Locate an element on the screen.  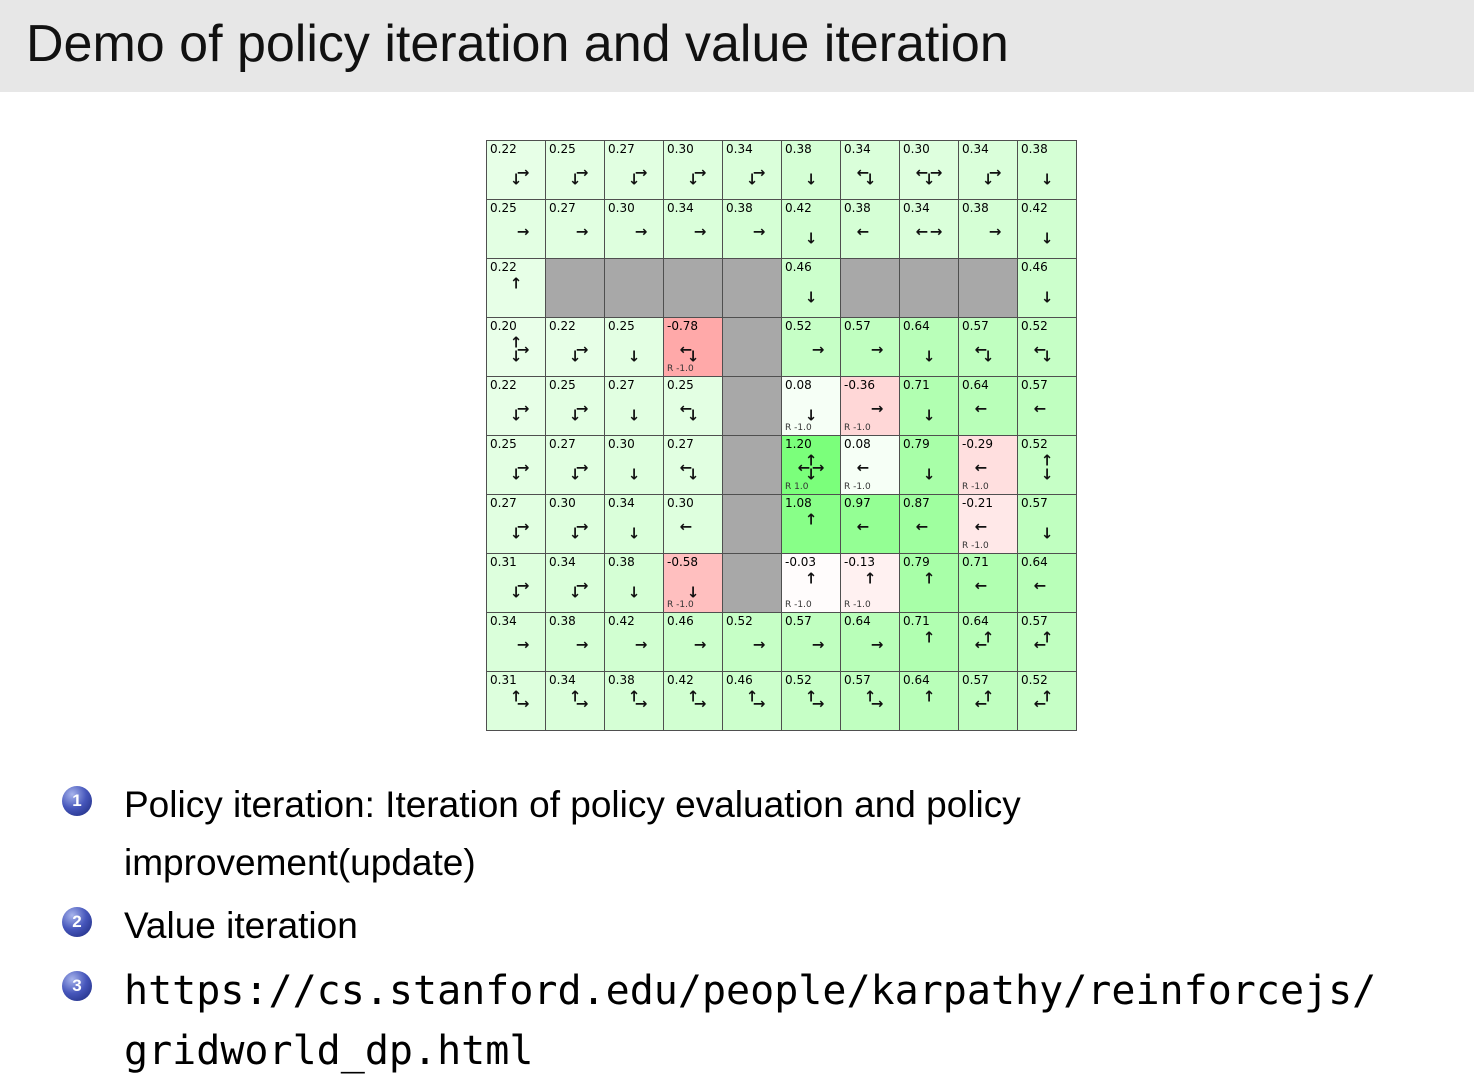
grid-cell: 0.64 ↑ ← is located at coordinates (988, 642).